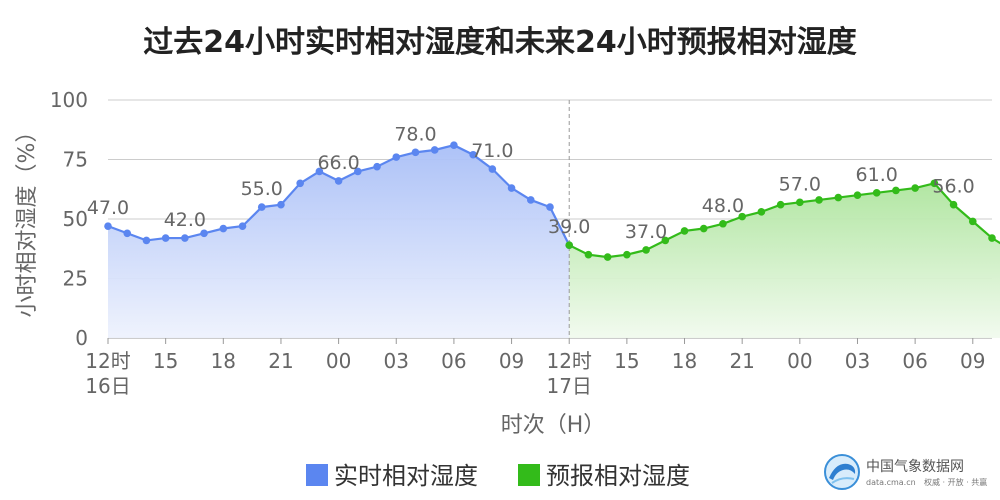 This screenshot has width=1000, height=500. Describe the element at coordinates (498, 476) in the screenshot. I see `legend: 实时相对湿度 预报相对湿度` at that location.